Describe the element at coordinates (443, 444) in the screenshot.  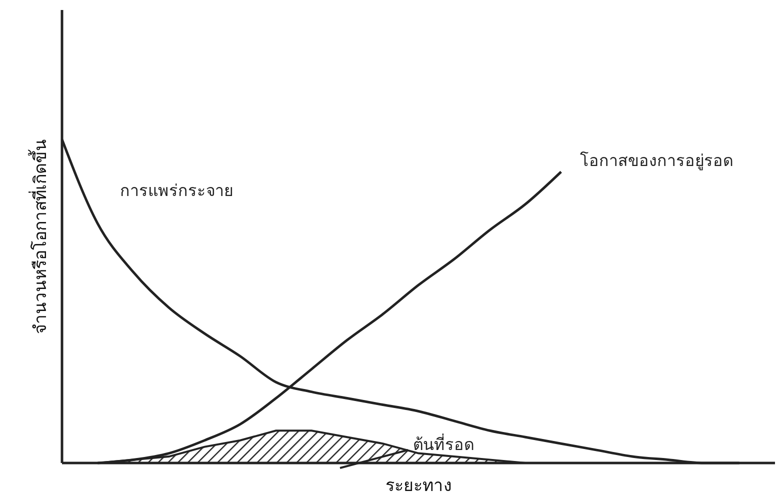
I see `series-label: ต้นที่รอด` at that location.